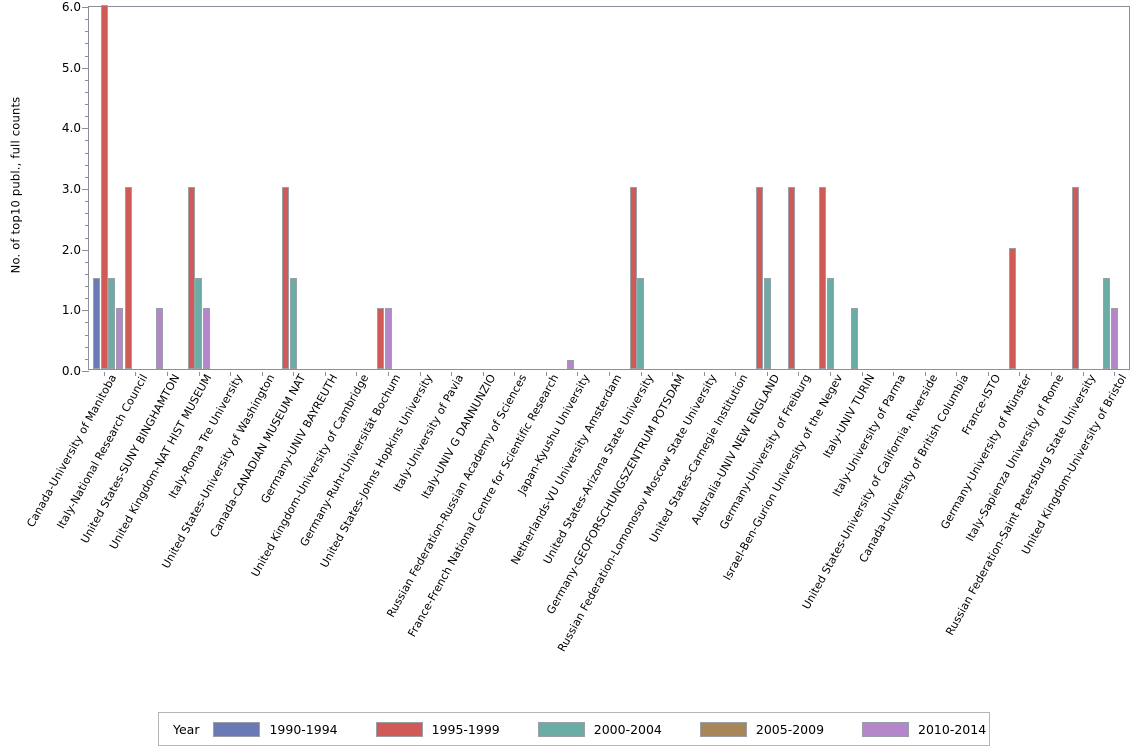 This screenshot has width=1134, height=756. What do you see at coordinates (71, 7) in the screenshot?
I see `y-tick-label: 6.0` at bounding box center [71, 7].